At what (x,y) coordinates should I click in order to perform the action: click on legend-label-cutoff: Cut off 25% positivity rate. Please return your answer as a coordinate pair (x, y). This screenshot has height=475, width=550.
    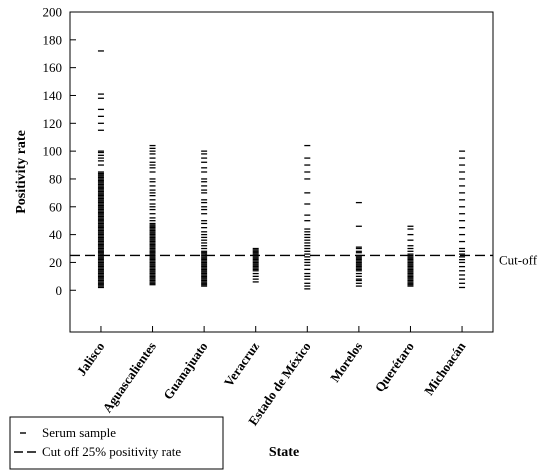
    Looking at the image, I should click on (111, 451).